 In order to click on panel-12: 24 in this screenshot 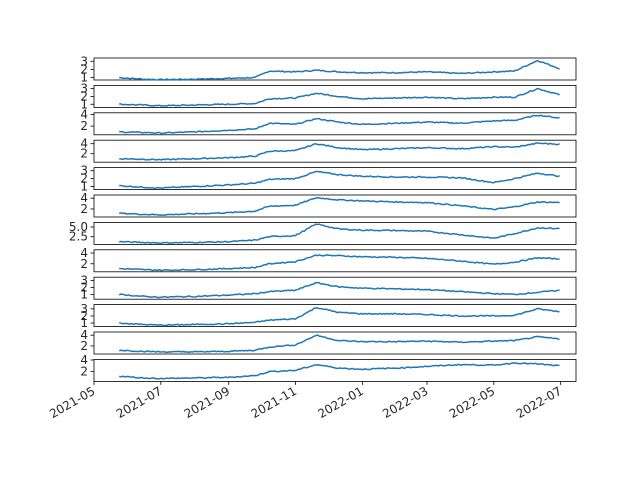, I will do `click(328, 367)`.